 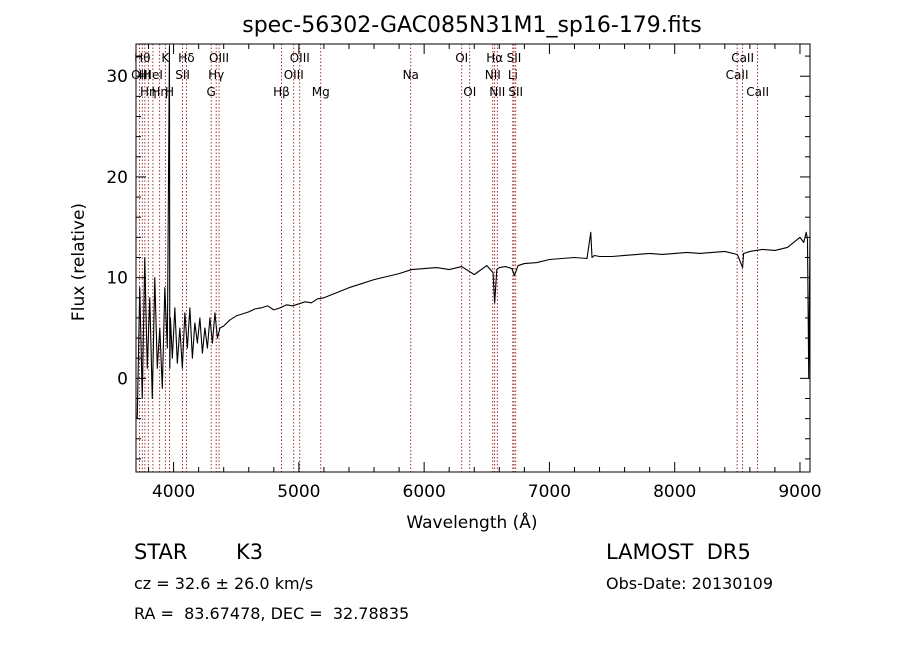 What do you see at coordinates (549, 492) in the screenshot?
I see `x-tick-label: 7000` at bounding box center [549, 492].